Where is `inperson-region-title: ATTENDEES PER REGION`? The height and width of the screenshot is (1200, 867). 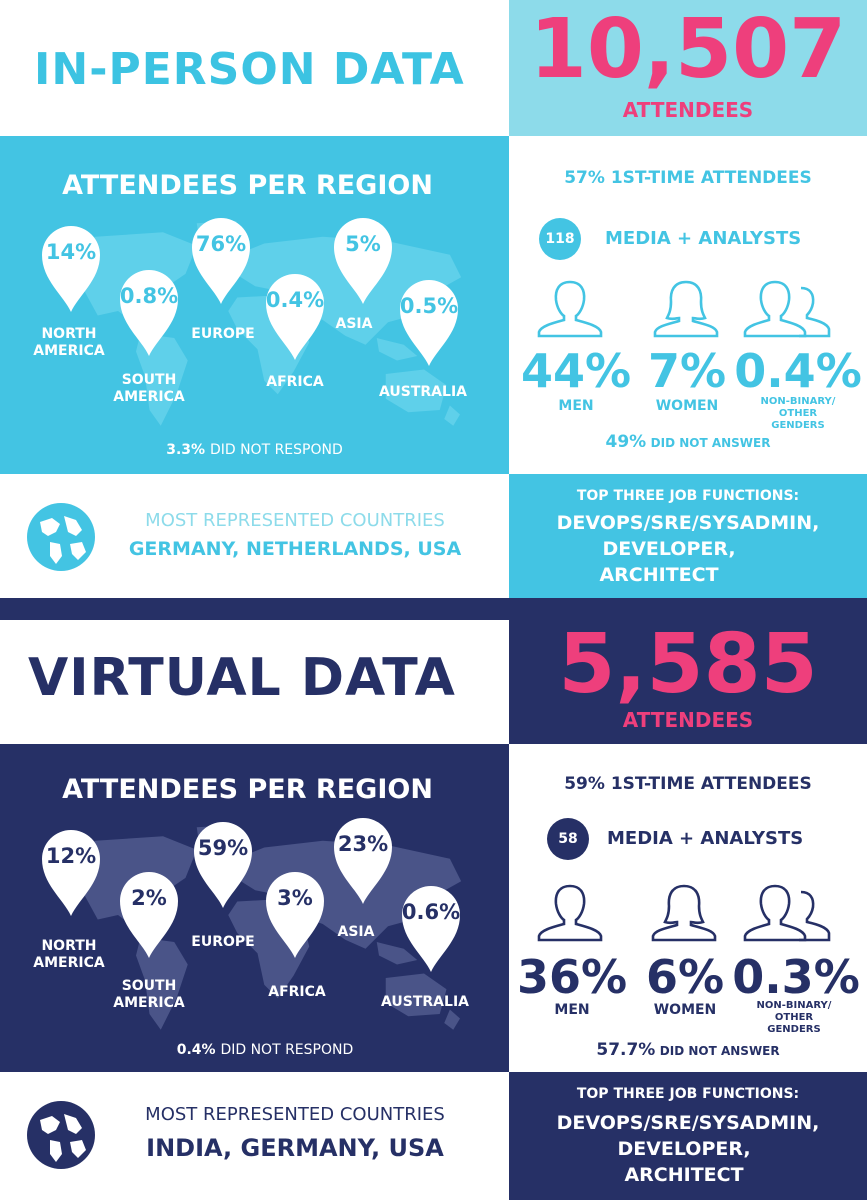
inperson-region-title: ATTENDEES PER REGION is located at coordinates (247, 185).